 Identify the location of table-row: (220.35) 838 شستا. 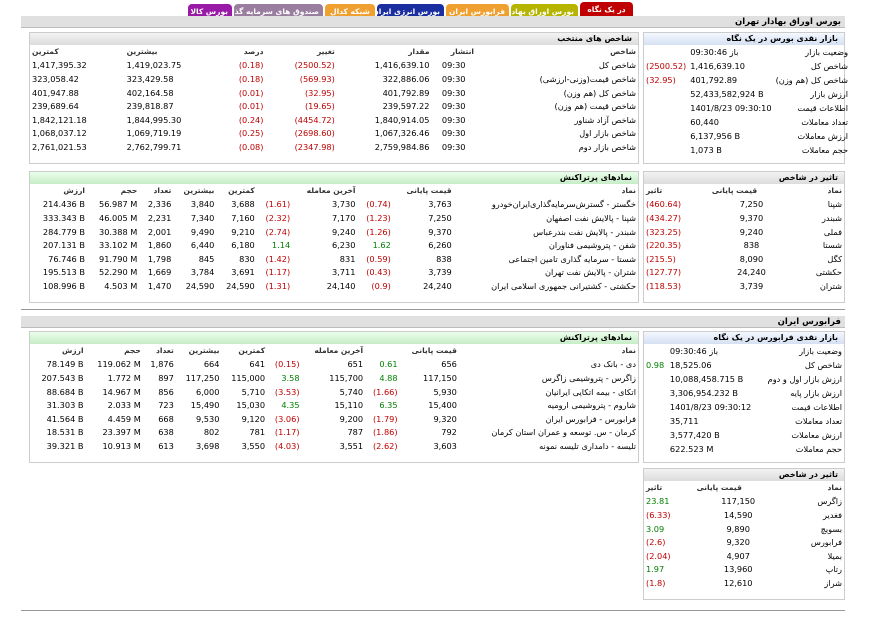
(744, 245).